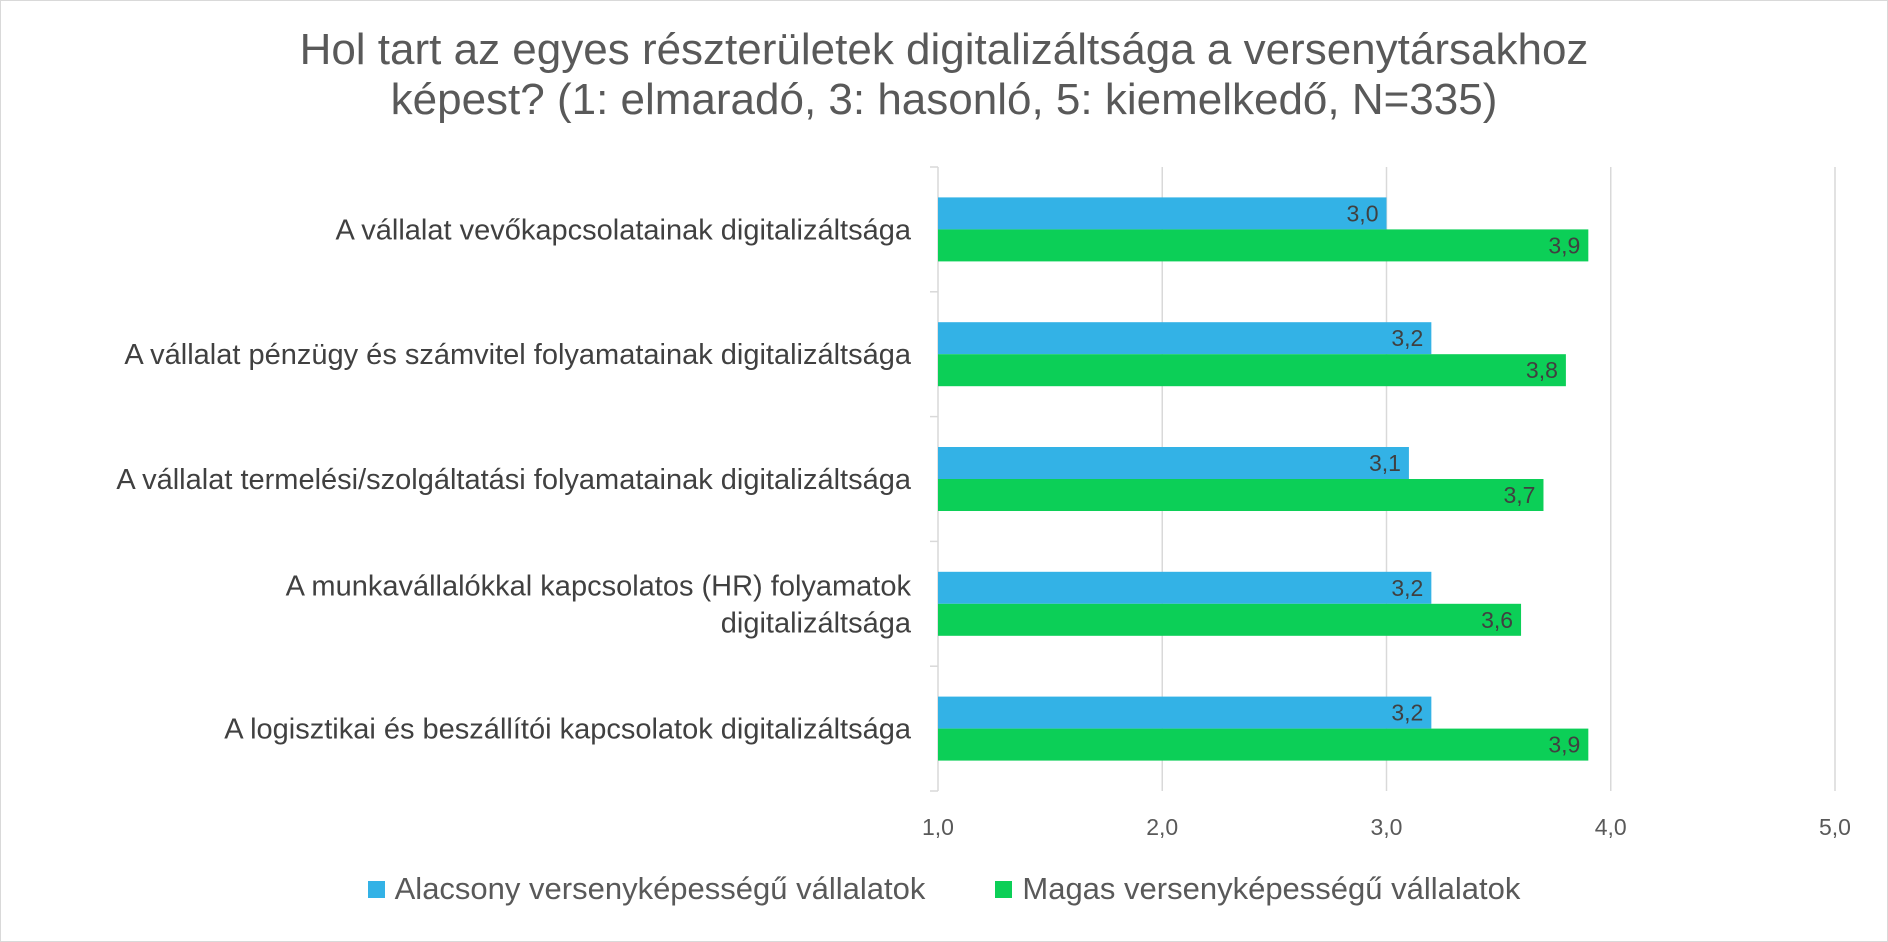 Image resolution: width=1888 pixels, height=942 pixels. I want to click on legend-item-low: Alacsony versenyképességű vállalatok, so click(646, 889).